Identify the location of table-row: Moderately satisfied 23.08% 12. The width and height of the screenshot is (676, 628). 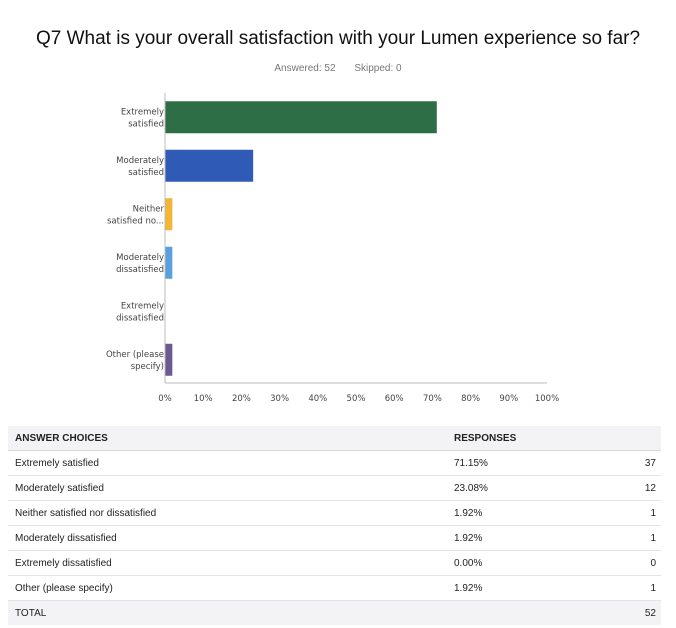
(334, 488).